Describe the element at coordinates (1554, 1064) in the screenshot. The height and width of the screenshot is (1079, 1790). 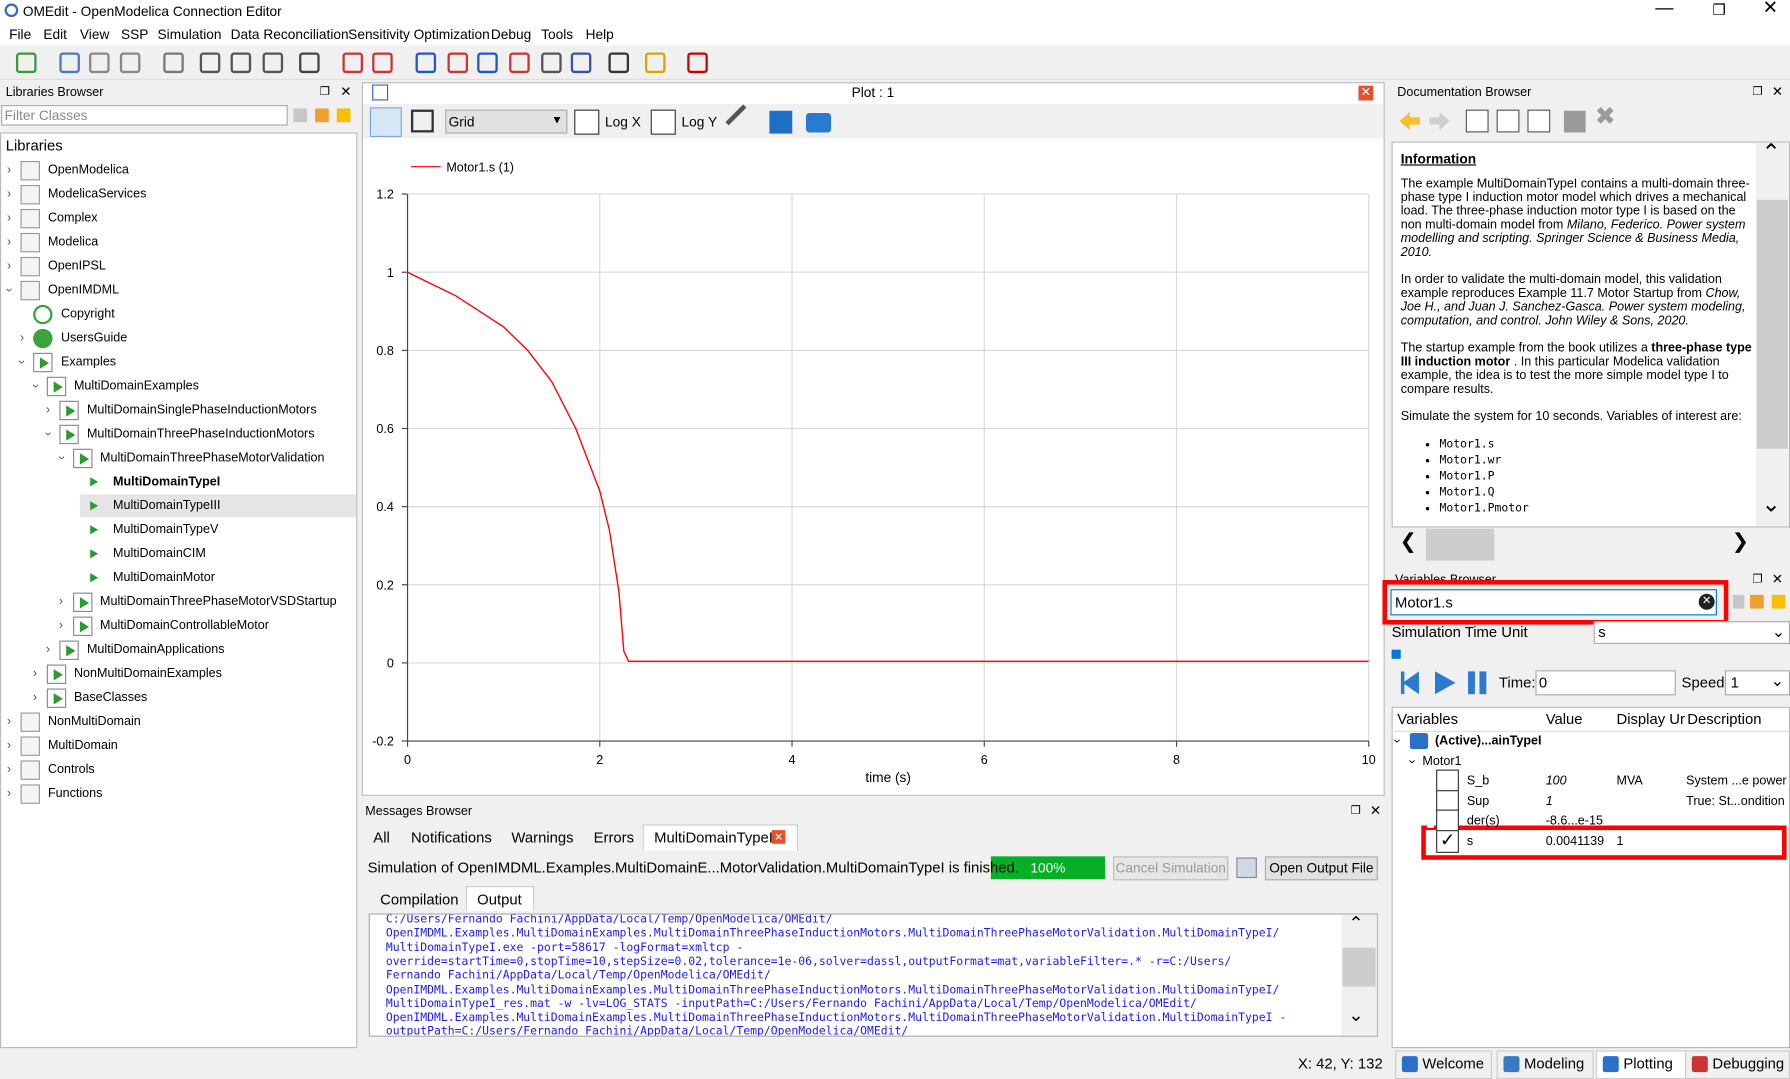
I see `perspective-label: Modeling` at that location.